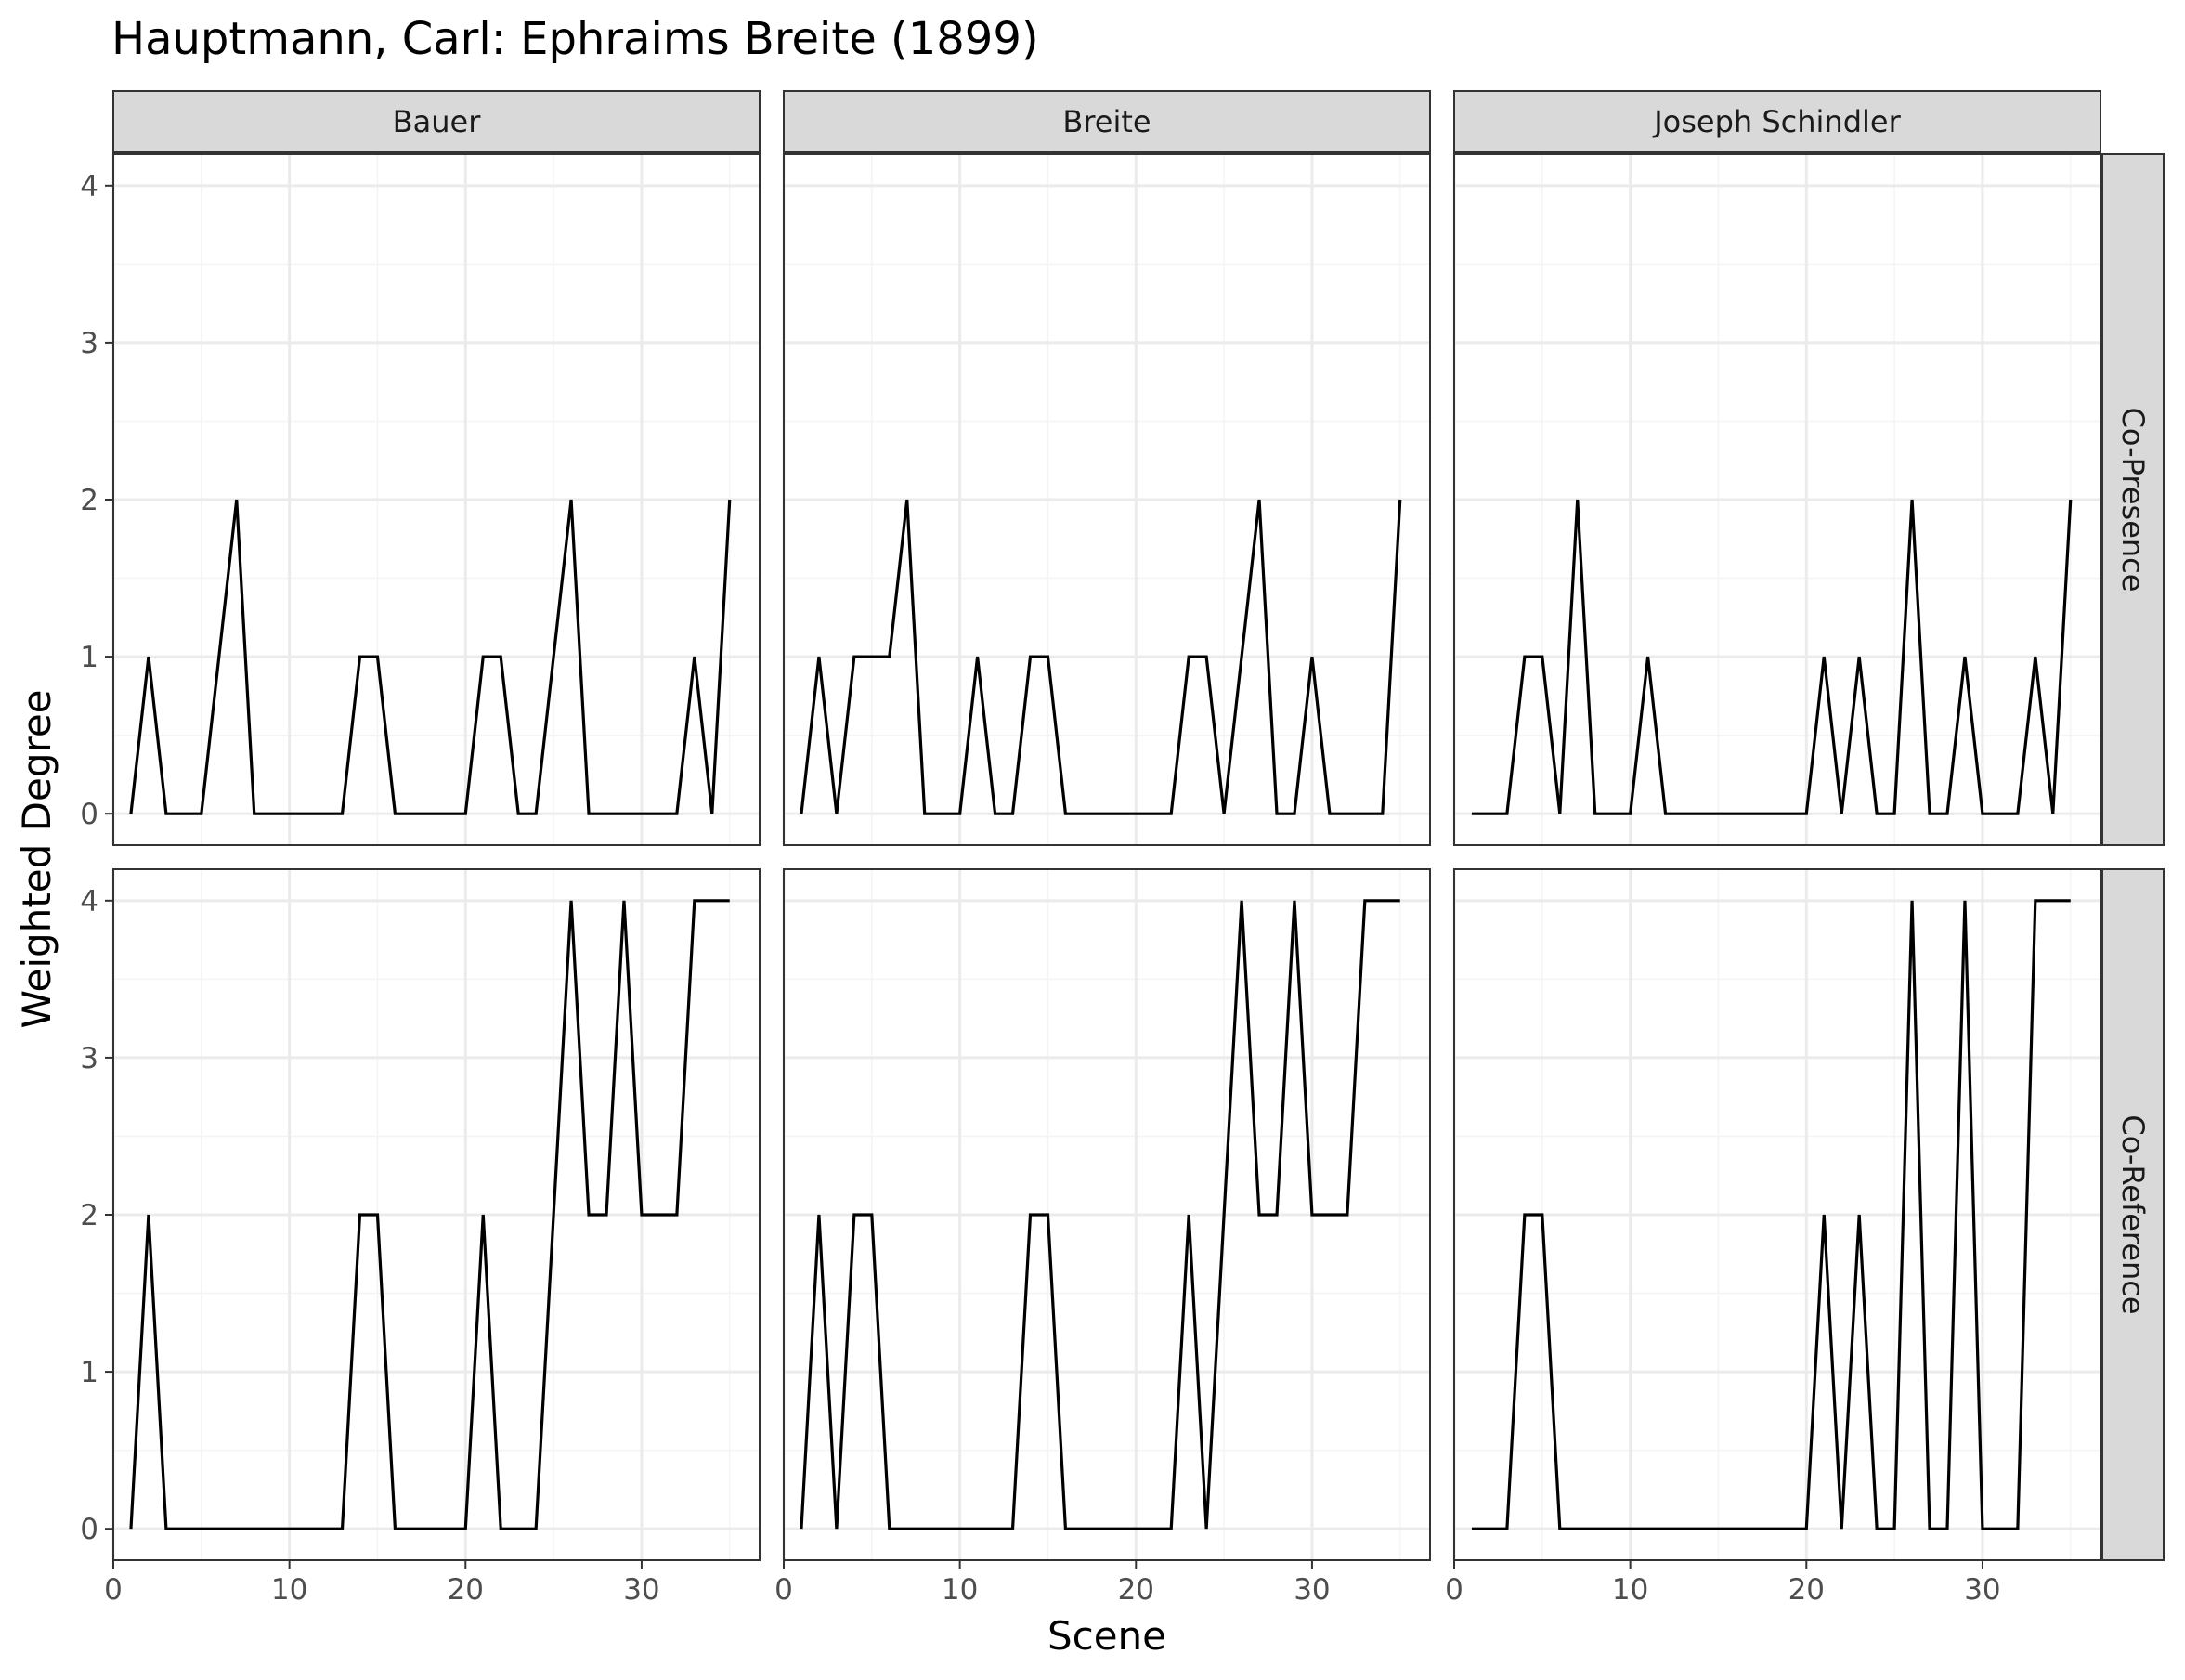 The image size is (2185, 1680). I want to click on x-axis-title: Scene, so click(1106, 1636).